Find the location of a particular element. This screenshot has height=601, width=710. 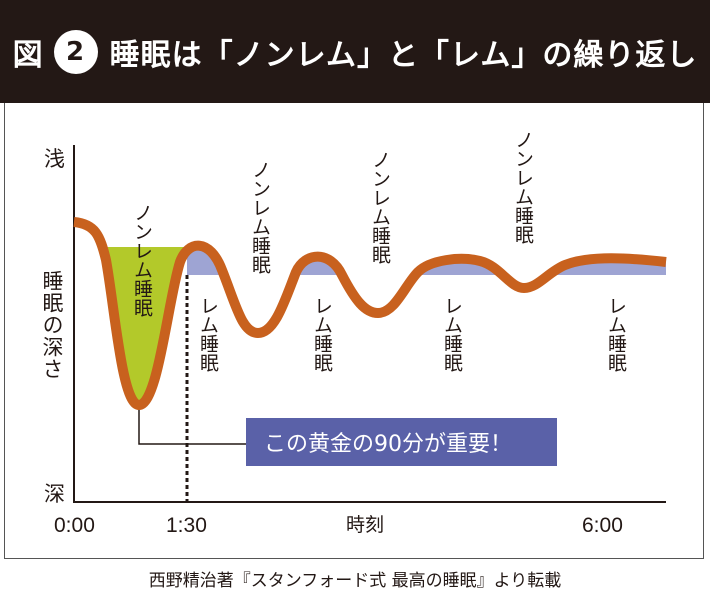

x-tick-label: 0:00 is located at coordinates (74, 525).